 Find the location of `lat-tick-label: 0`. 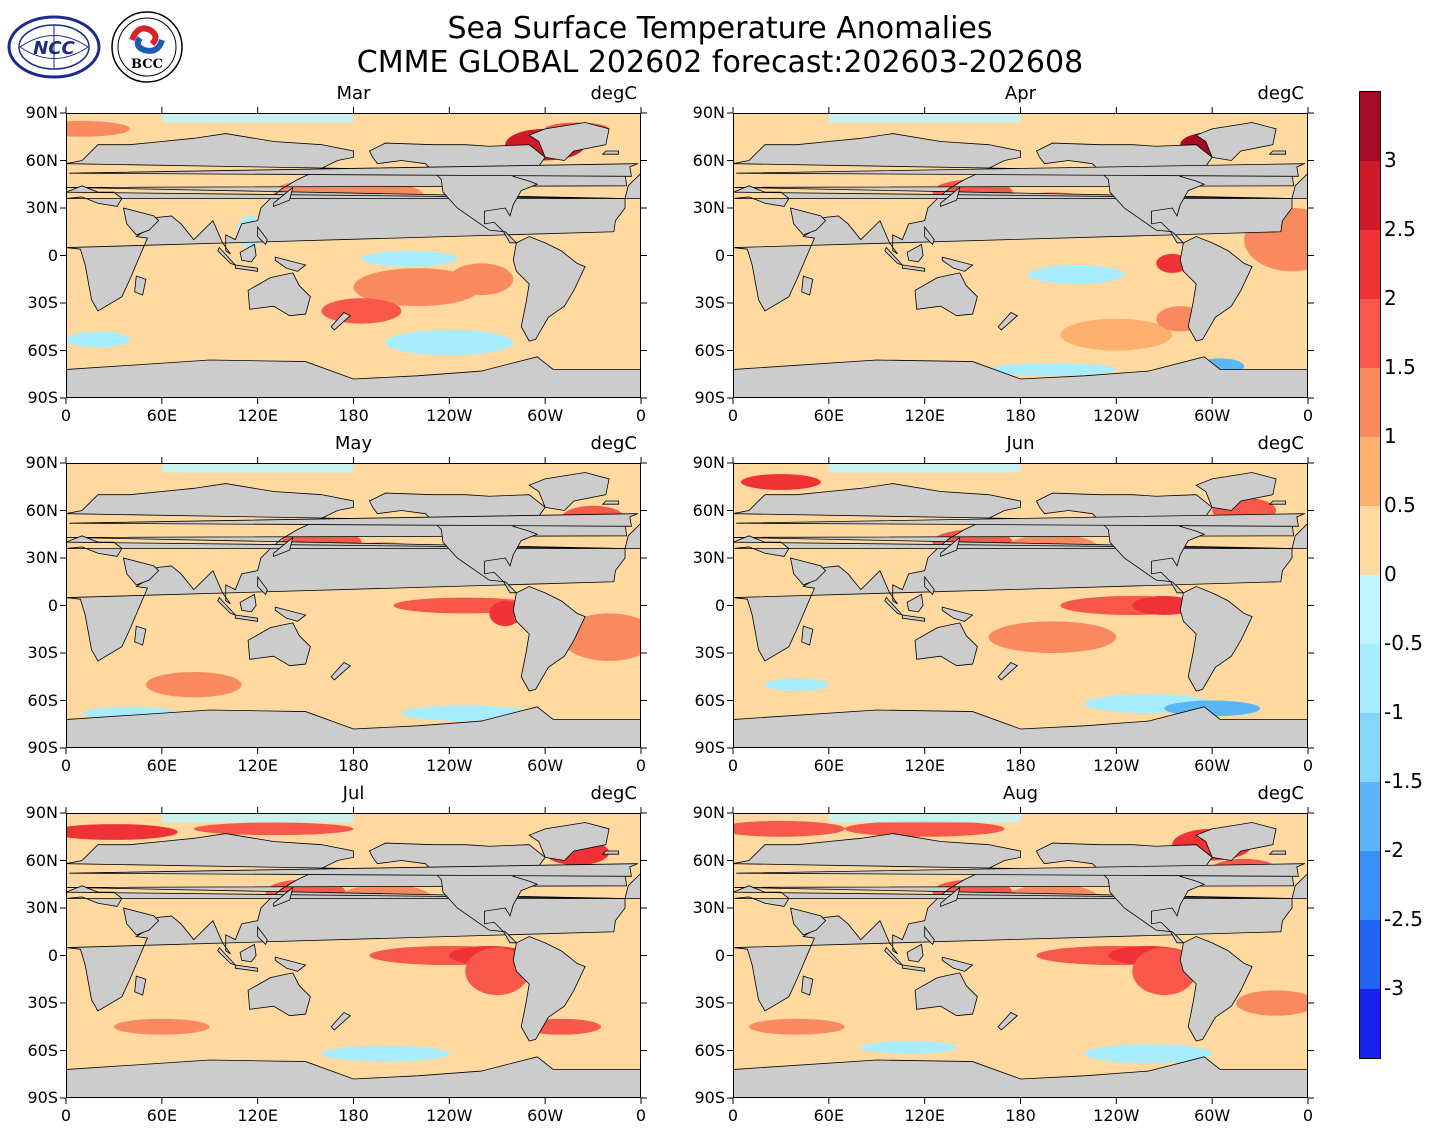

lat-tick-label: 0 is located at coordinates (719, 255).